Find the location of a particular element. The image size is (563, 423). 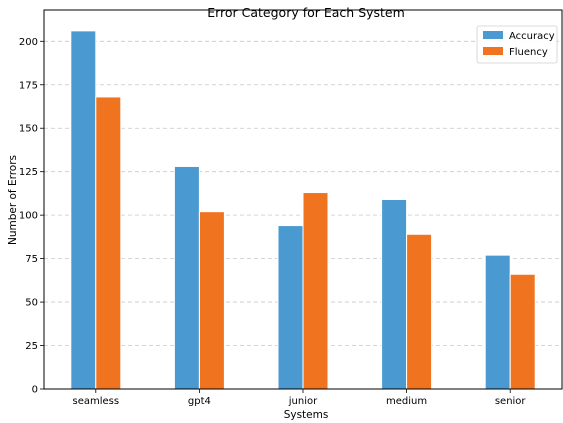

bar-fluency-junior is located at coordinates (315, 291).